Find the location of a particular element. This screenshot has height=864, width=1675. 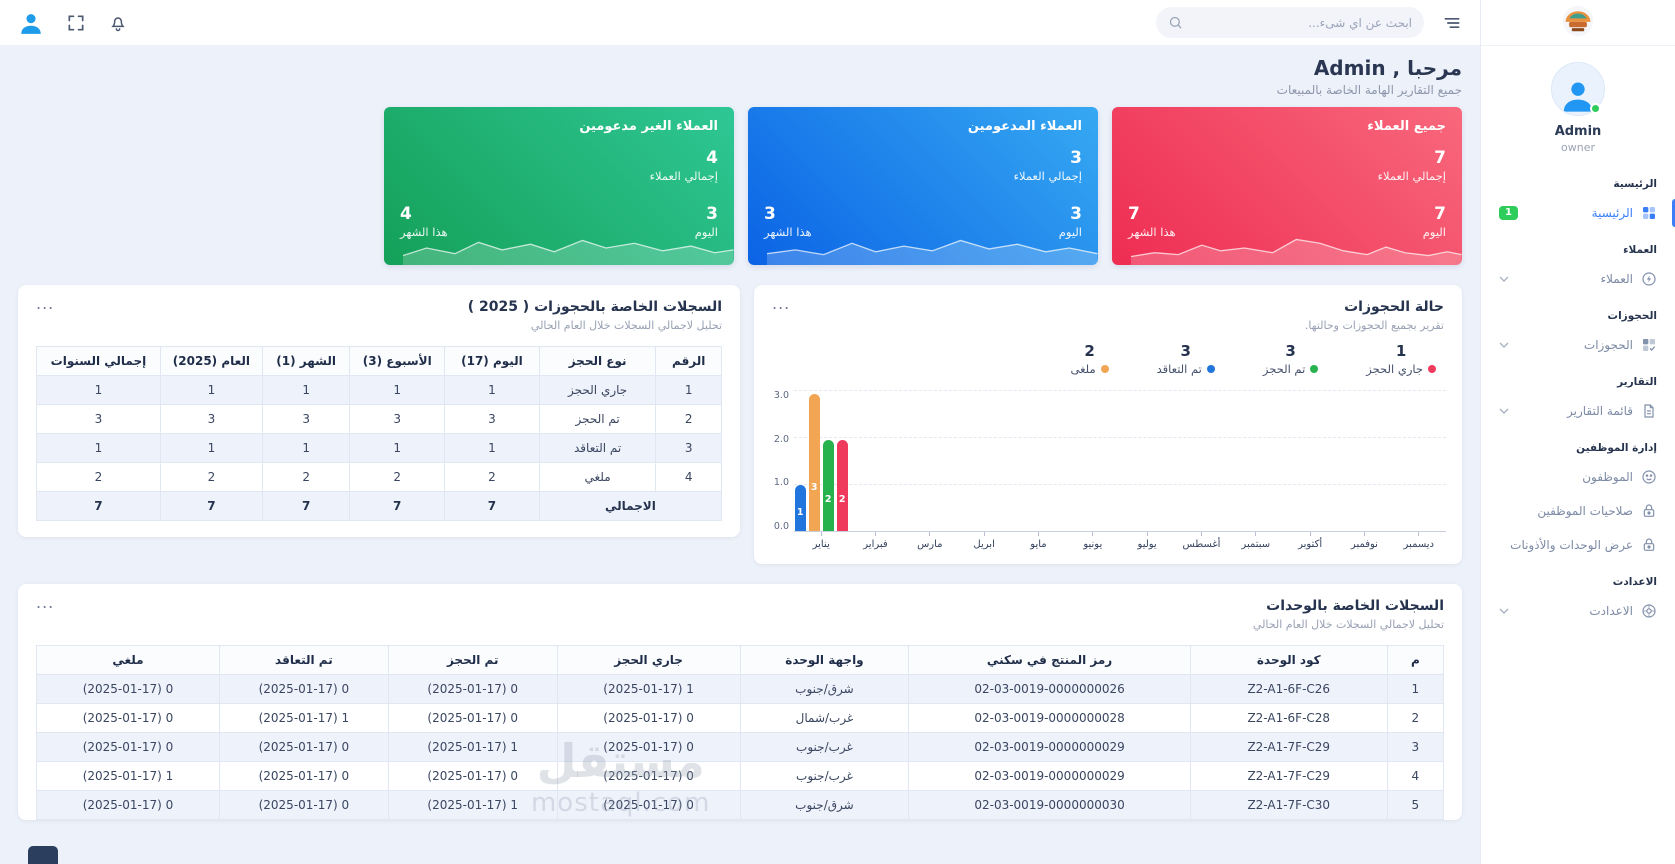

legend-item: 3 تم الحجز is located at coordinates (1291, 359).